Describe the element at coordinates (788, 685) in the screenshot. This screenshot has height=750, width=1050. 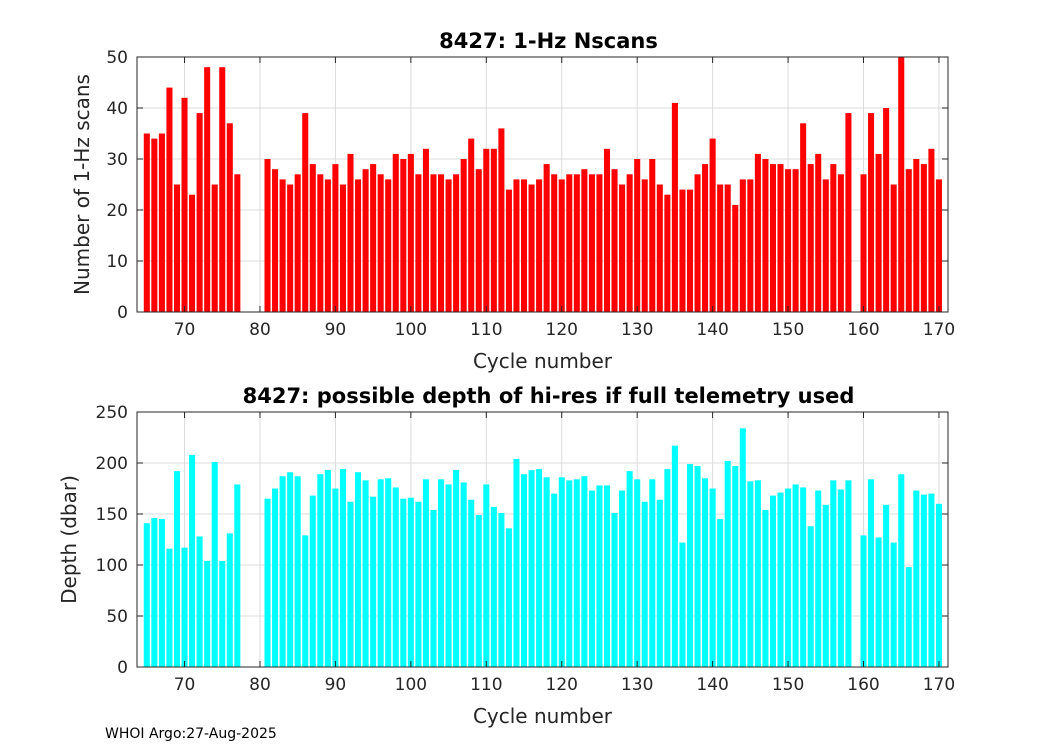
I see `x-tick-label: 150` at that location.